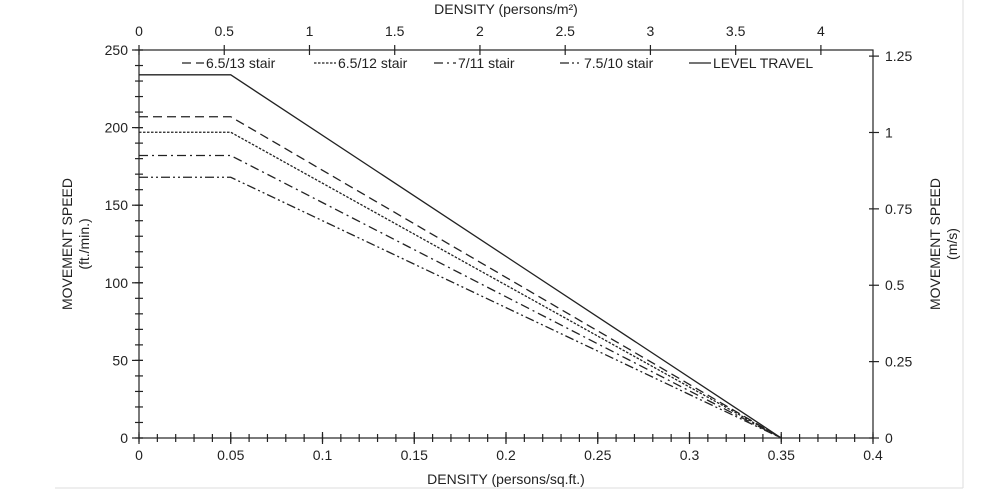 This screenshot has width=989, height=497. I want to click on y-axis-label: MOVEMENT SPEED, so click(67, 244).